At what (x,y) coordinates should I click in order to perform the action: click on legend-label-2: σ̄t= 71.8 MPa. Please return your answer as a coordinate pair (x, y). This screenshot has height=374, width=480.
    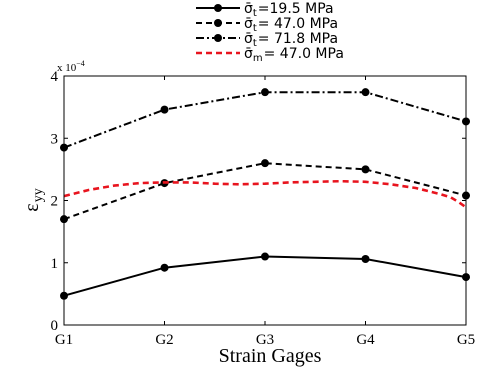
    Looking at the image, I should click on (291, 40).